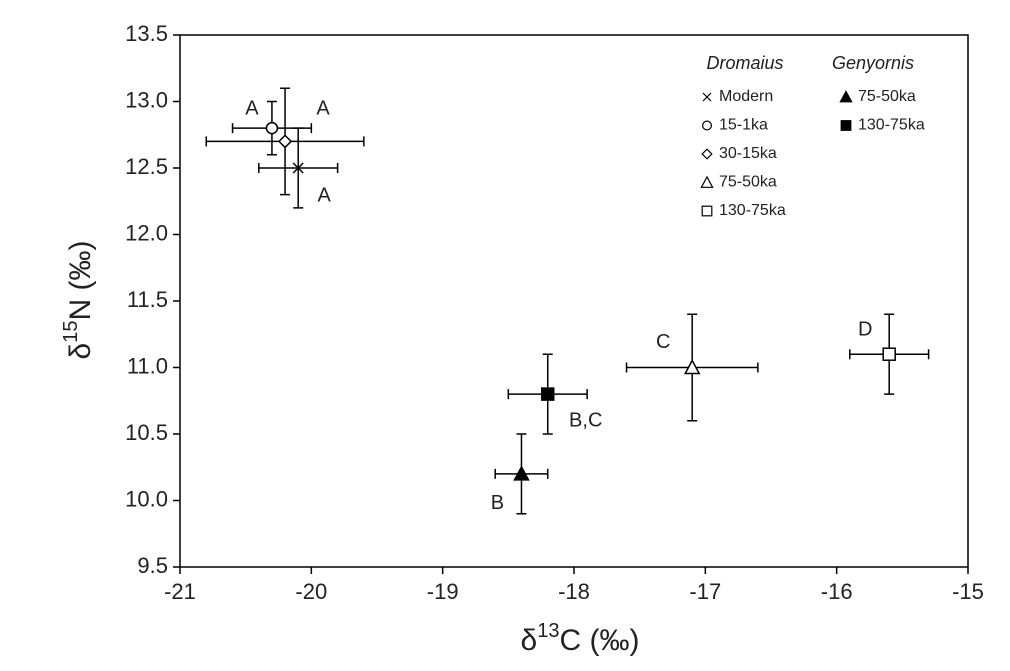 This screenshot has width=1010, height=671. What do you see at coordinates (599, 640) in the screenshot?
I see `x-label-suffix: C (‰)` at bounding box center [599, 640].